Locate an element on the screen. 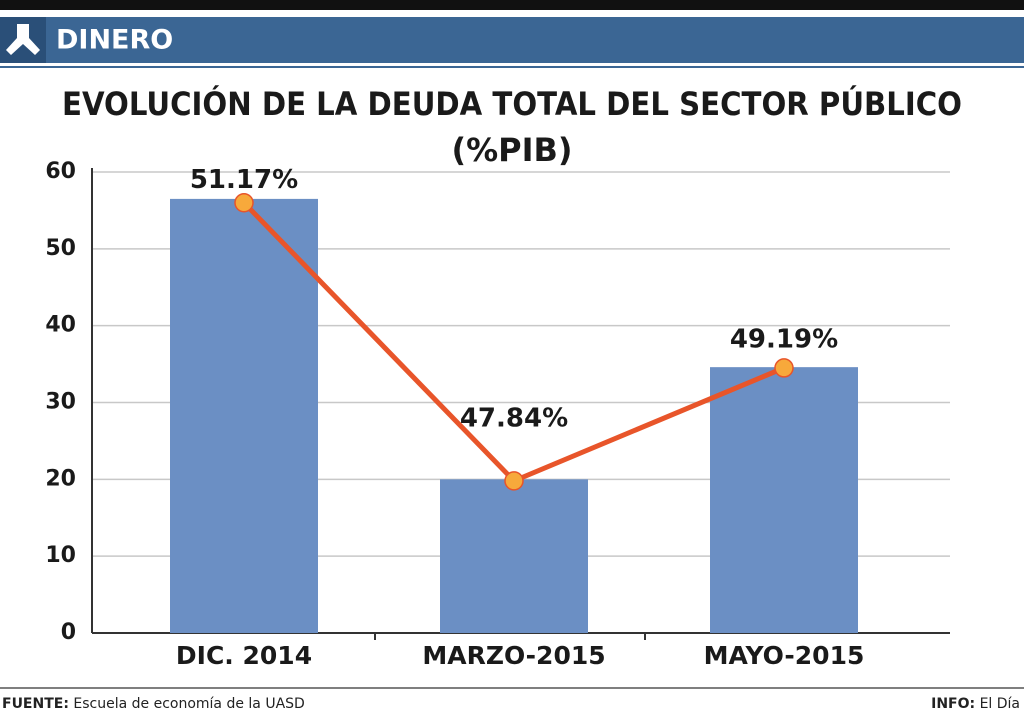 This screenshot has width=1024, height=711. y-tick-label: 60 is located at coordinates (60, 171).